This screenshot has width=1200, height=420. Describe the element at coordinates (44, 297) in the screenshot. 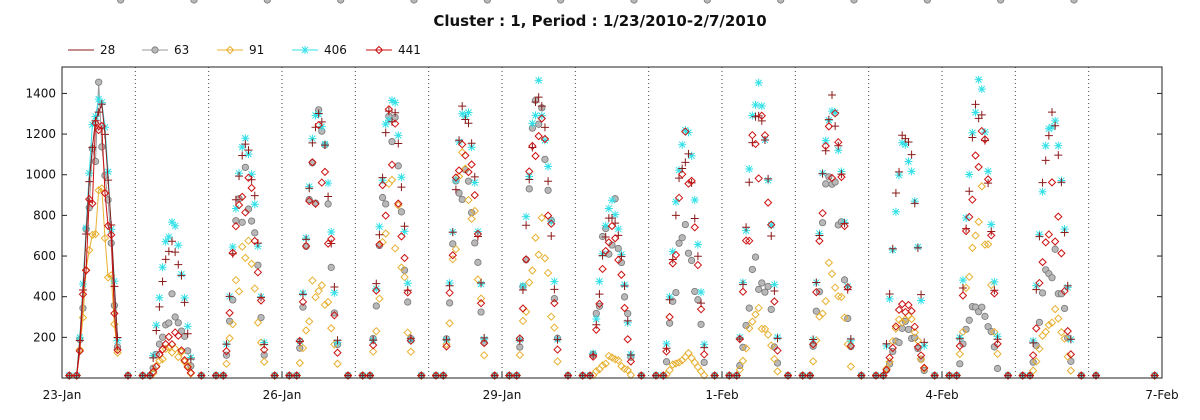

I see `y-tick-label: 400` at that location.